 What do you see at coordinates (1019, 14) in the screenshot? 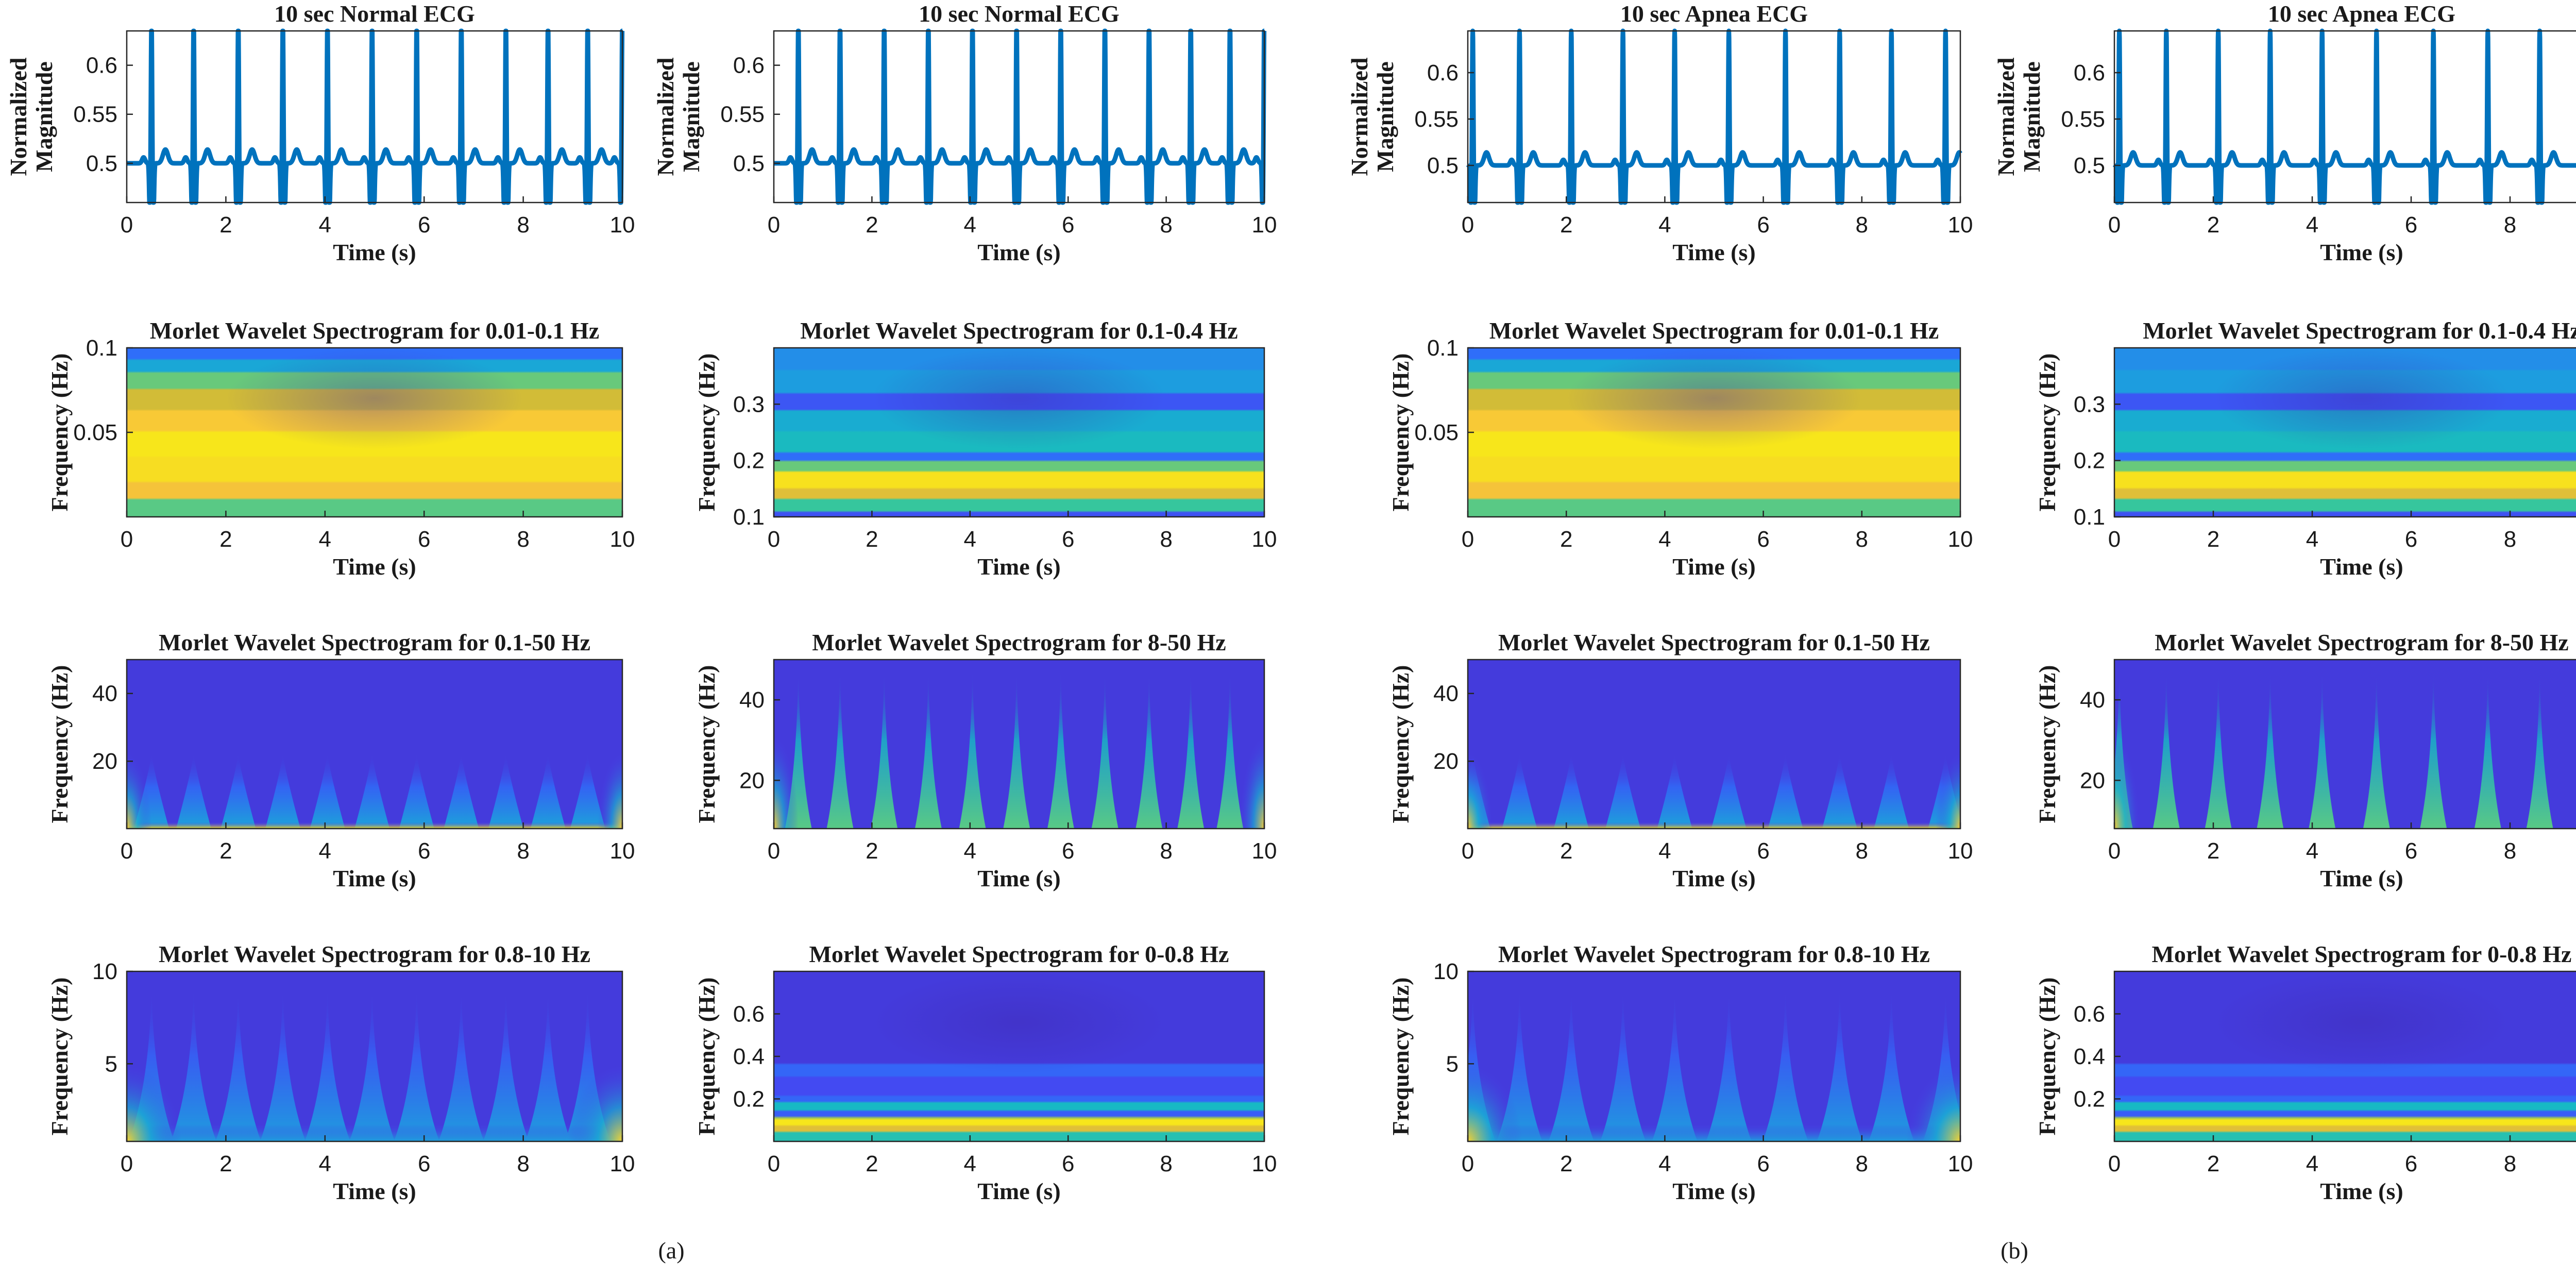
I see `panel-title: 10 sec Normal ECG` at bounding box center [1019, 14].